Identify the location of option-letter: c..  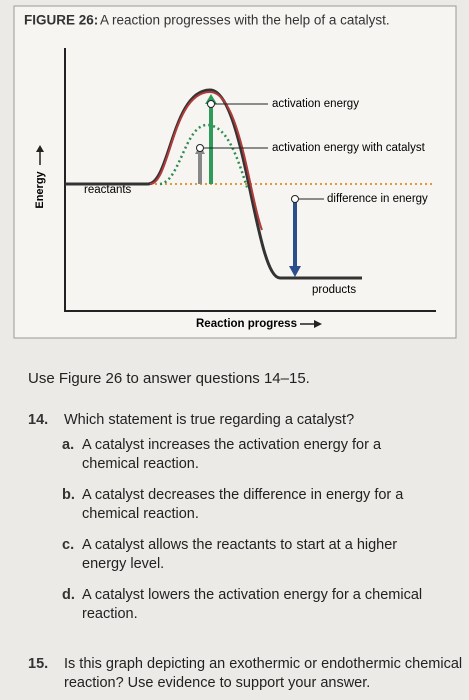
(68, 545).